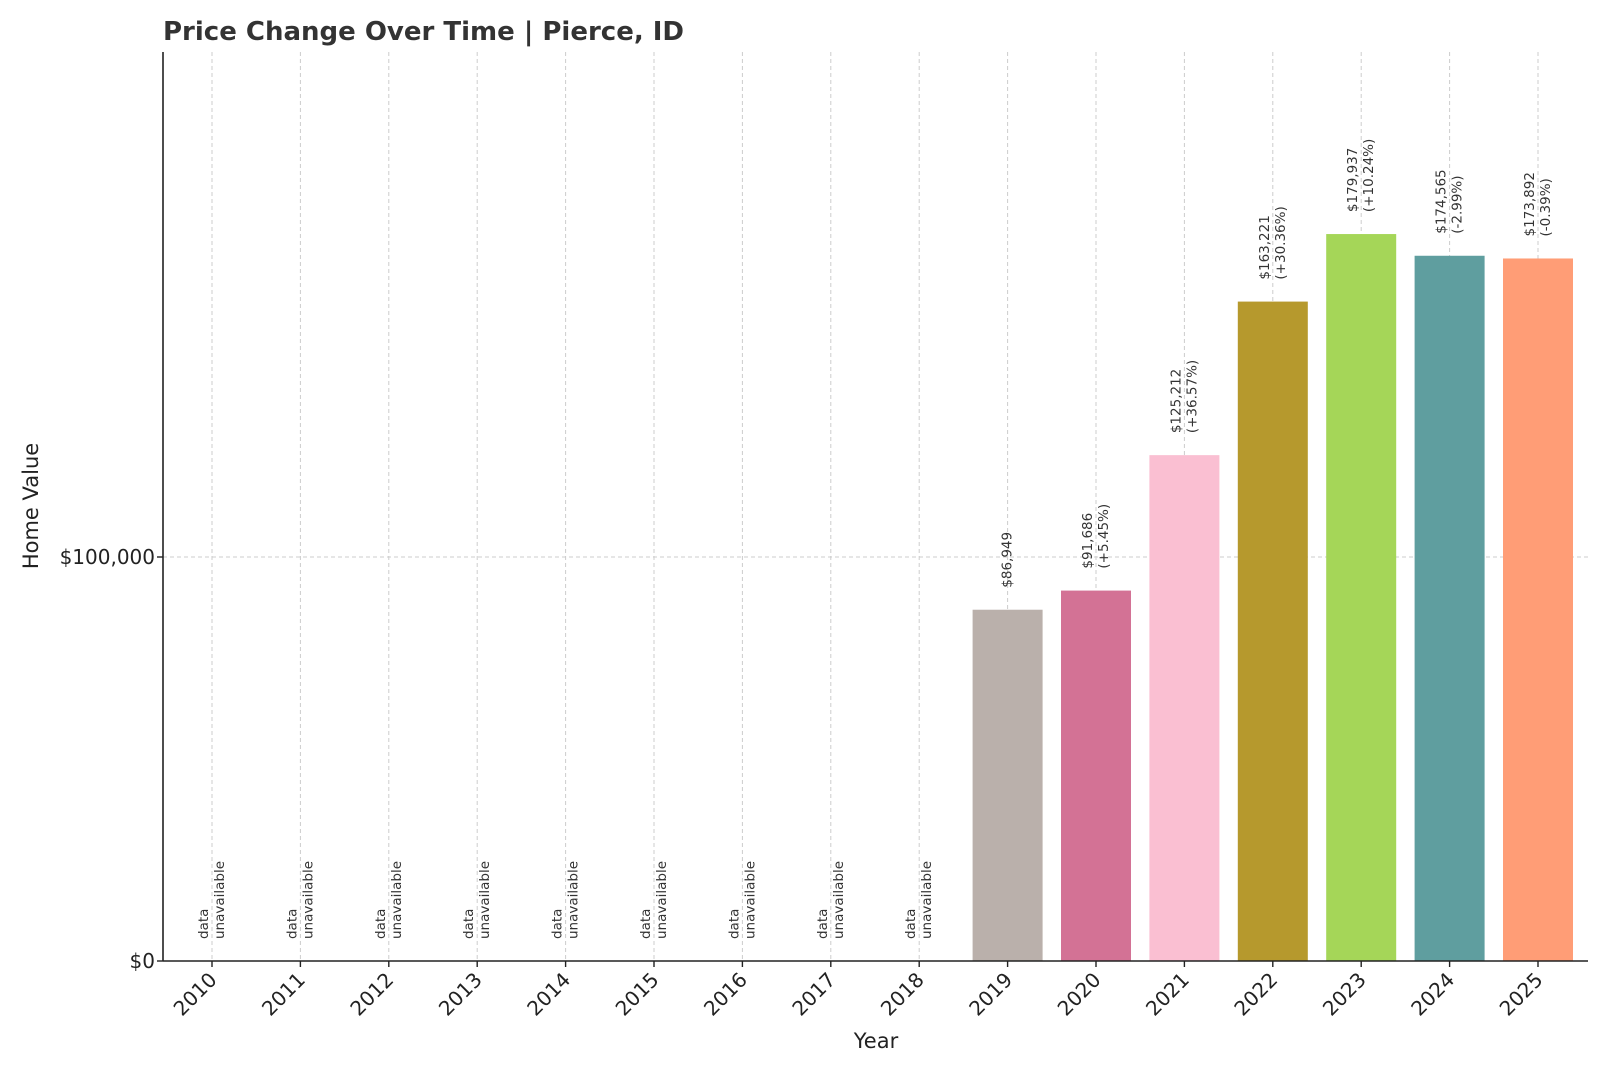  Describe the element at coordinates (1096, 775) in the screenshot. I see `bar-2020` at that location.